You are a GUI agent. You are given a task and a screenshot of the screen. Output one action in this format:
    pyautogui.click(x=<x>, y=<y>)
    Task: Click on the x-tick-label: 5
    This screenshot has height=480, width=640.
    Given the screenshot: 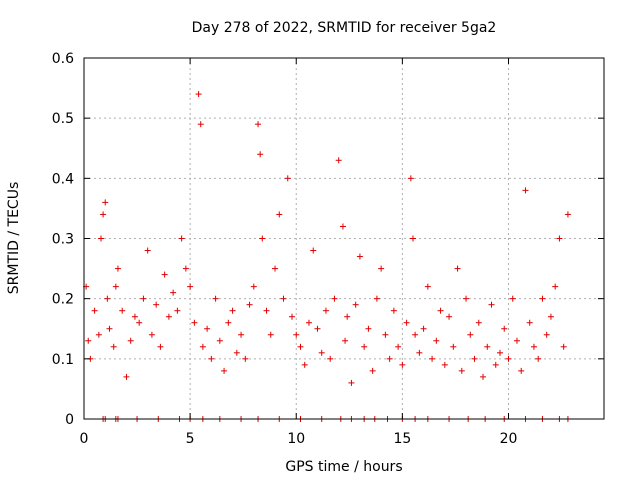 What is the action you would take?
    pyautogui.click(x=190, y=439)
    